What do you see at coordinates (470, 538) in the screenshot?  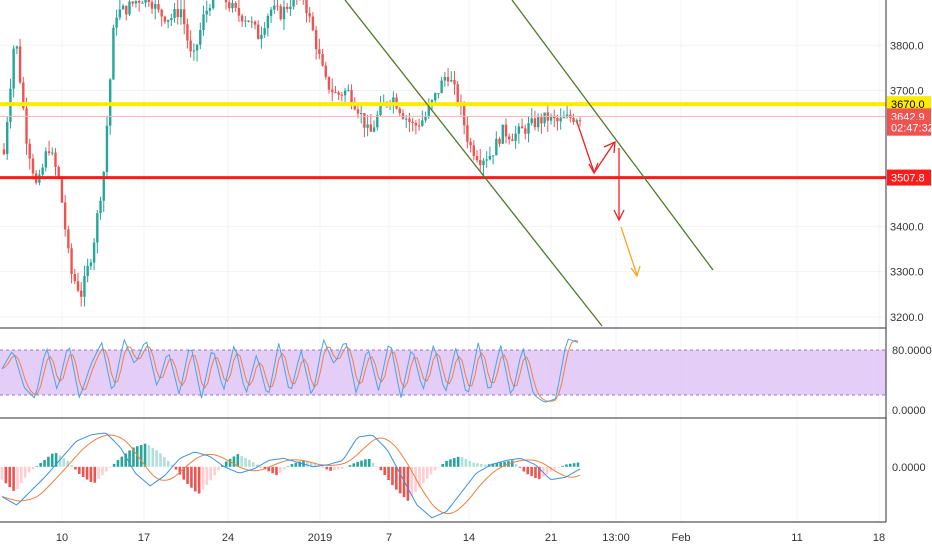 I see `time-axis: 10 17 24 2019 7 14 21 13:00 Feb 11 18` at bounding box center [470, 538].